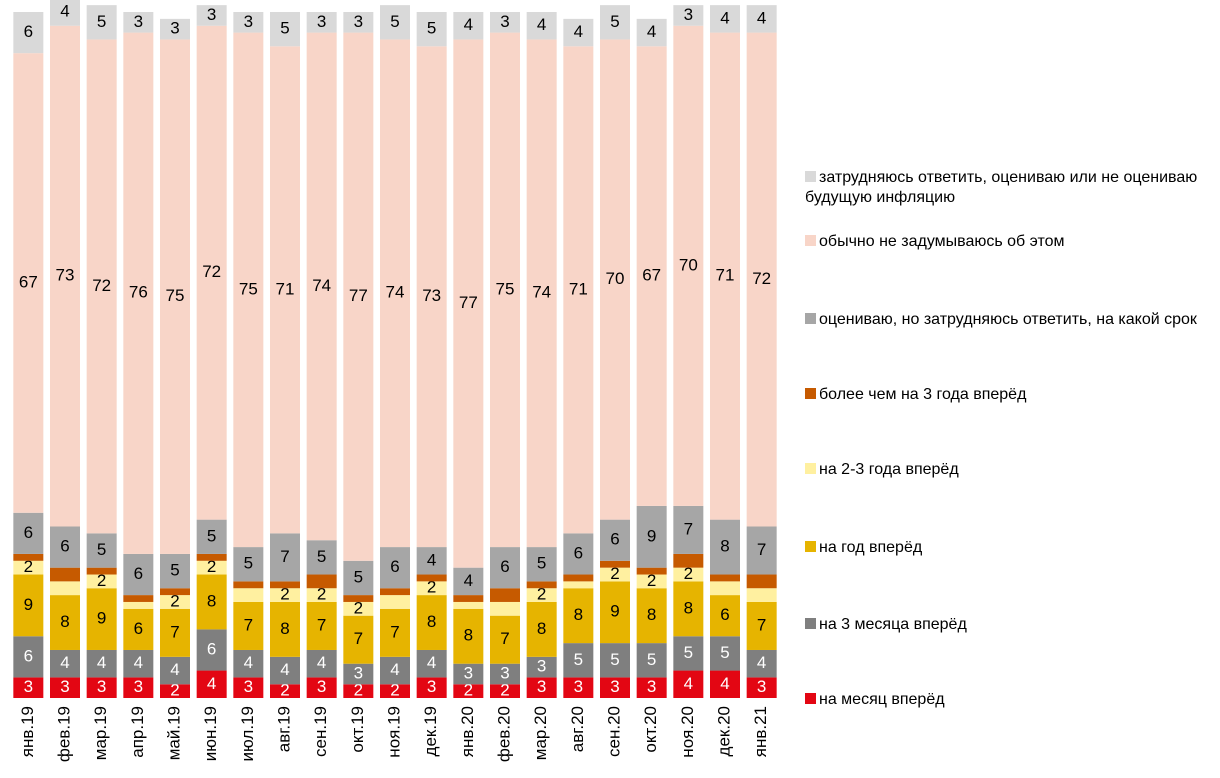  I want to click on x-tick-label: июл.19, so click(247, 733).